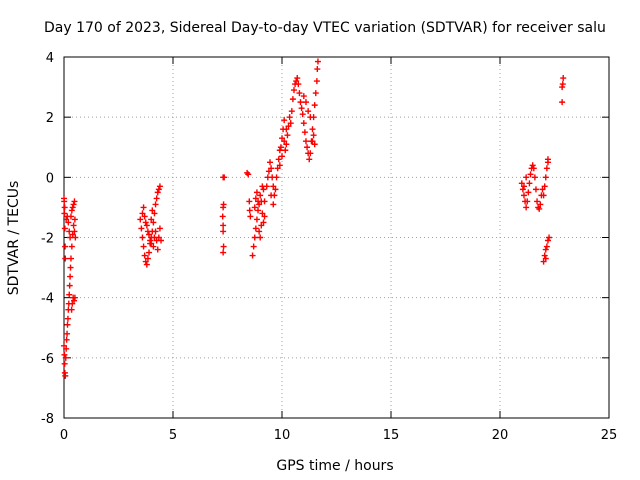 The height and width of the screenshot is (480, 640). I want to click on y-axis-label: SDTVAR / TECUs, so click(14, 238).